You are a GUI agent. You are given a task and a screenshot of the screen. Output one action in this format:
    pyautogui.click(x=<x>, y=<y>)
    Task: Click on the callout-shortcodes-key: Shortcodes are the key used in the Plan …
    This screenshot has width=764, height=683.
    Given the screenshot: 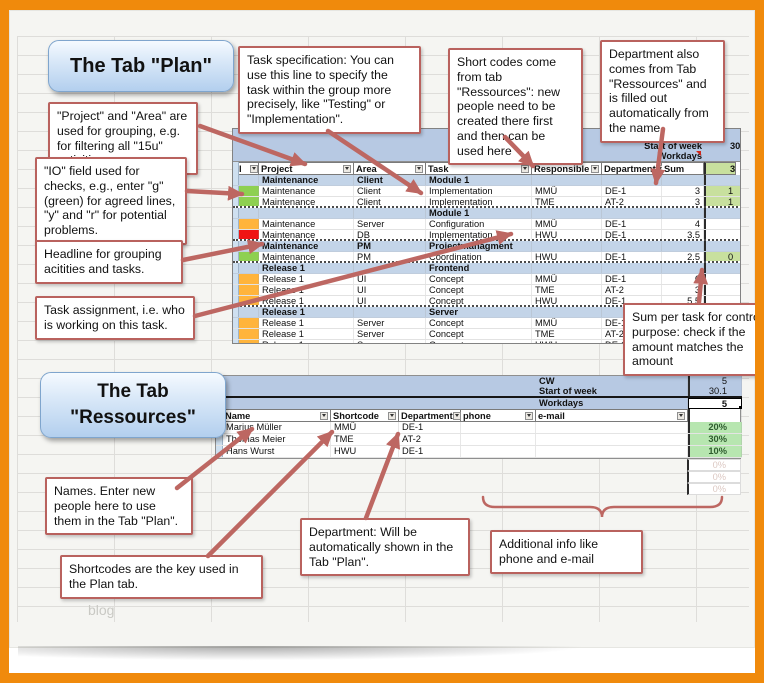 What is the action you would take?
    pyautogui.click(x=161, y=577)
    